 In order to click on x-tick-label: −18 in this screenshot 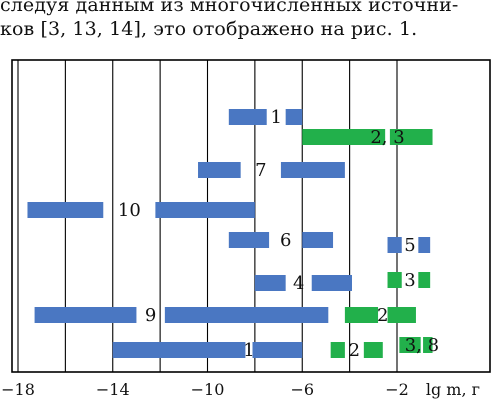, I will do `click(18, 389)`.